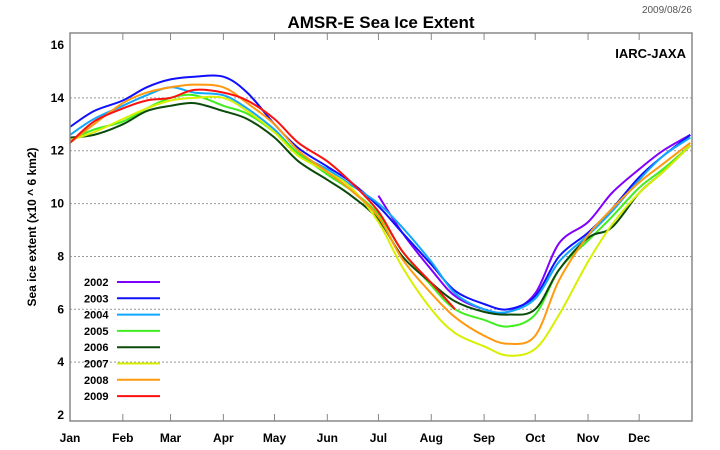  I want to click on x-tick-label: Sep, so click(484, 438).